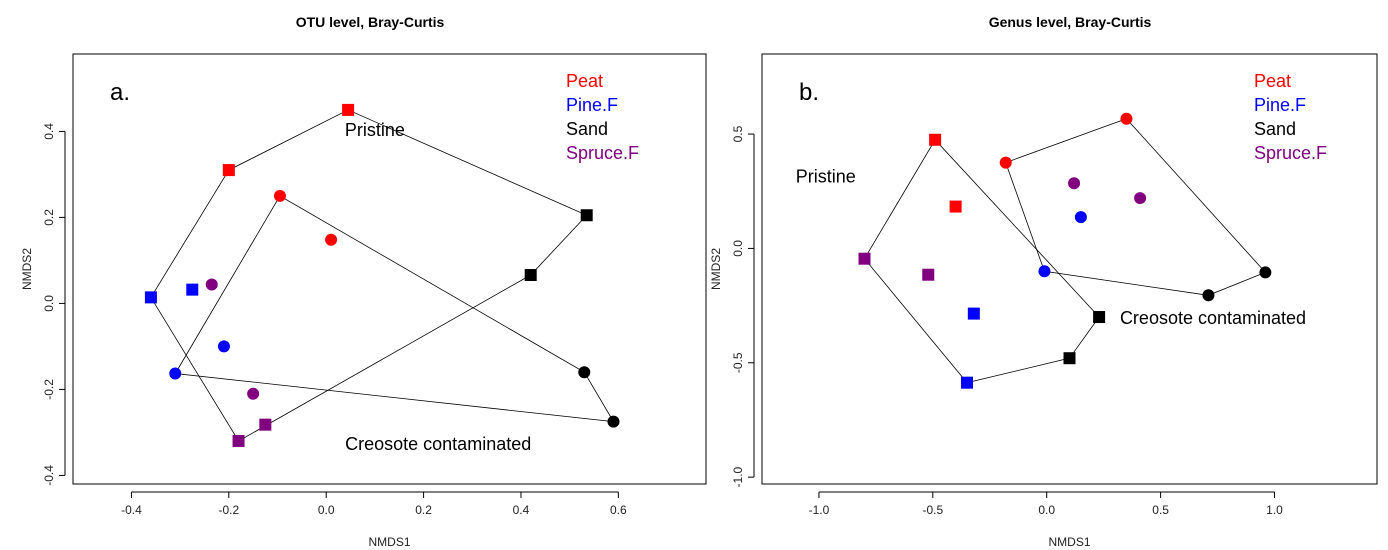  Describe the element at coordinates (1046, 510) in the screenshot. I see `panel-b-x-tick-label: 0.0` at that location.